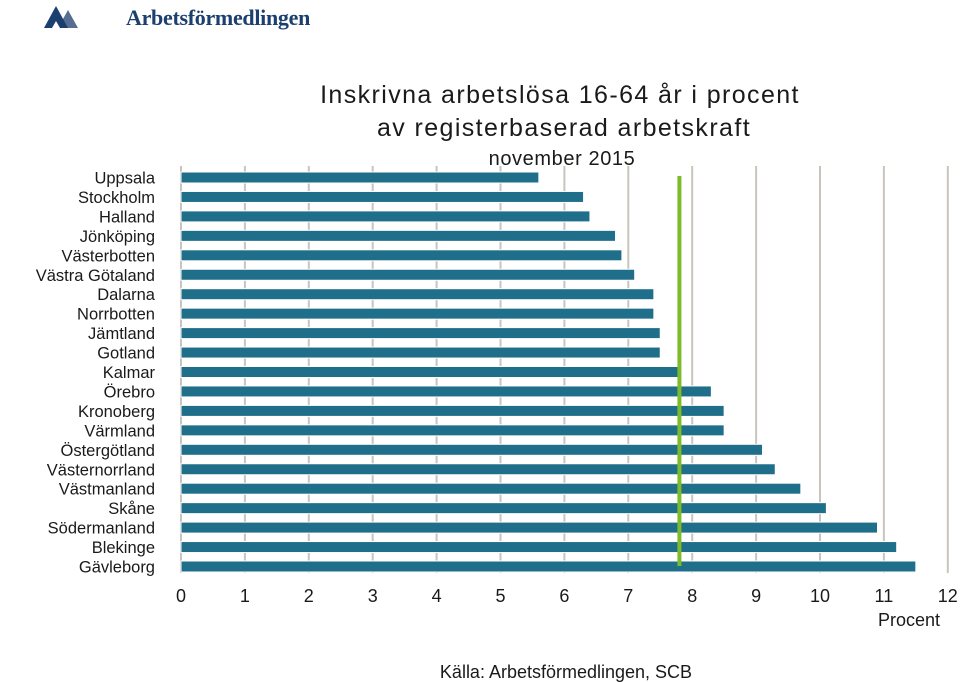 This screenshot has height=682, width=960. What do you see at coordinates (116, 315) in the screenshot?
I see `category-label: Norrbotten` at bounding box center [116, 315].